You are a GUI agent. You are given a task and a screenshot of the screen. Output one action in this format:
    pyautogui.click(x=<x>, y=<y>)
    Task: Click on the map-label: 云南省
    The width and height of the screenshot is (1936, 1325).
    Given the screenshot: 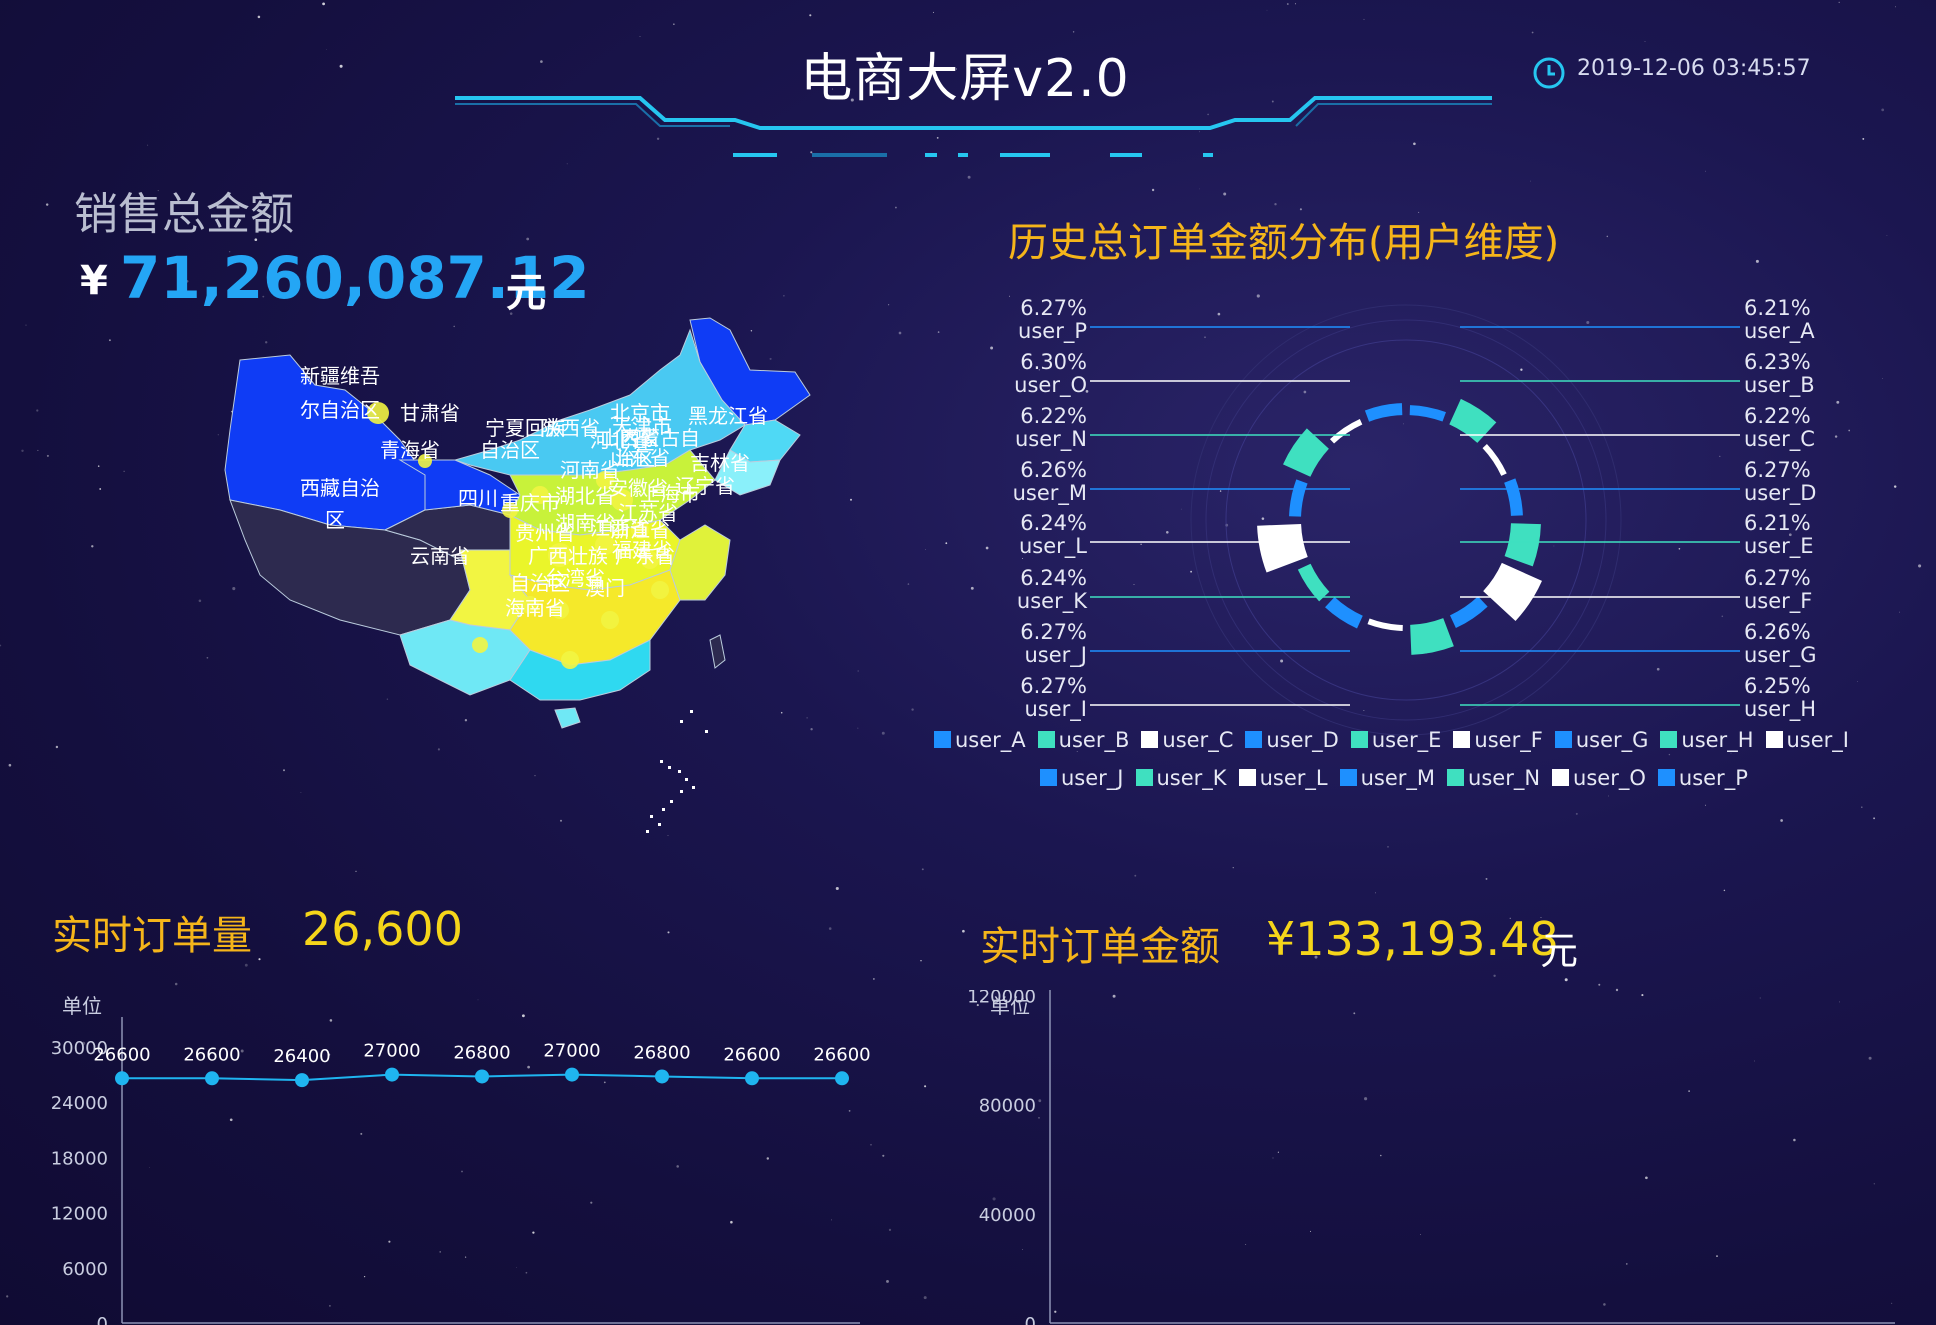 What is the action you would take?
    pyautogui.click(x=440, y=556)
    